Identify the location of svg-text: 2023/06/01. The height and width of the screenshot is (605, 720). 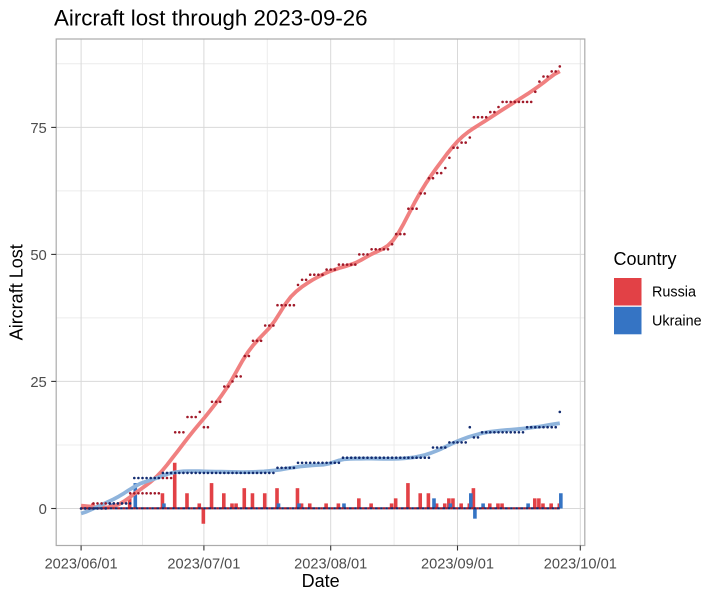
(81, 564).